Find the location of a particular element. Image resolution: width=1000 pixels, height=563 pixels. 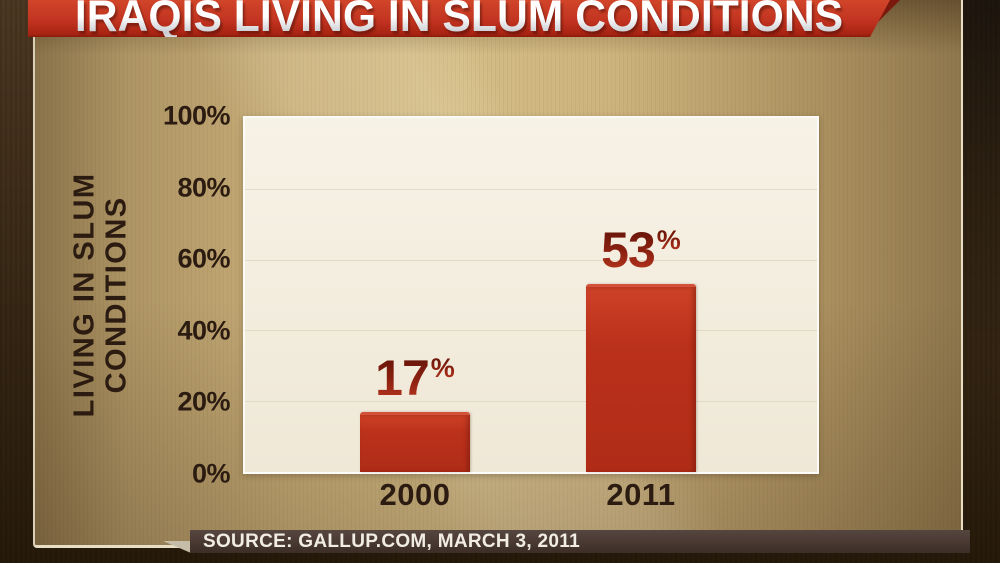

y-tick-label: 80% is located at coordinates (203, 187).